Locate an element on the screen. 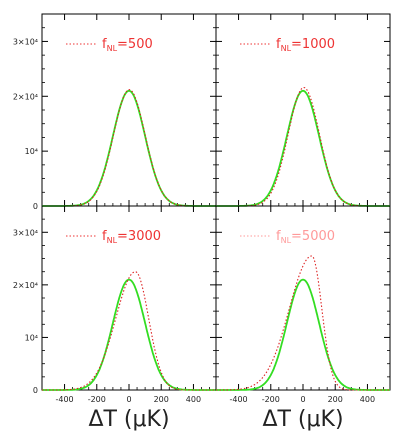  legend-value: =3000 is located at coordinates (139, 236).